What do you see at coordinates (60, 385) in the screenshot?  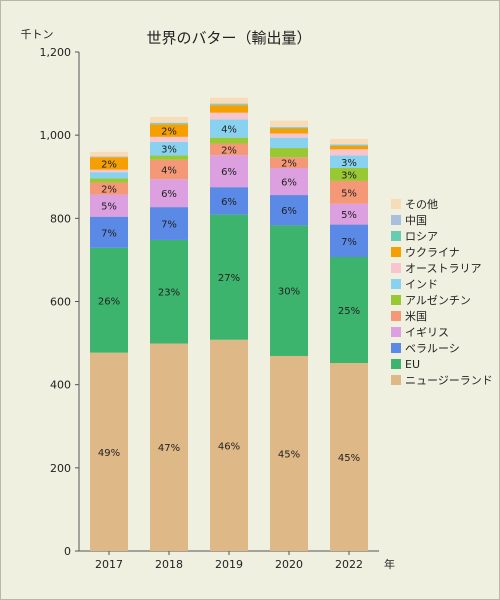 I see `y-tick-label: 400` at bounding box center [60, 385].